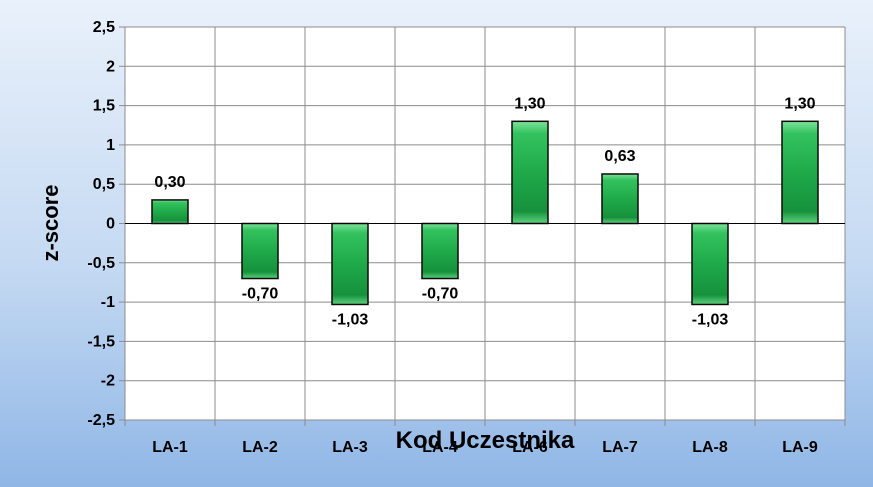 This screenshot has height=487, width=873. I want to click on x-tick-label: LA-7, so click(620, 447).